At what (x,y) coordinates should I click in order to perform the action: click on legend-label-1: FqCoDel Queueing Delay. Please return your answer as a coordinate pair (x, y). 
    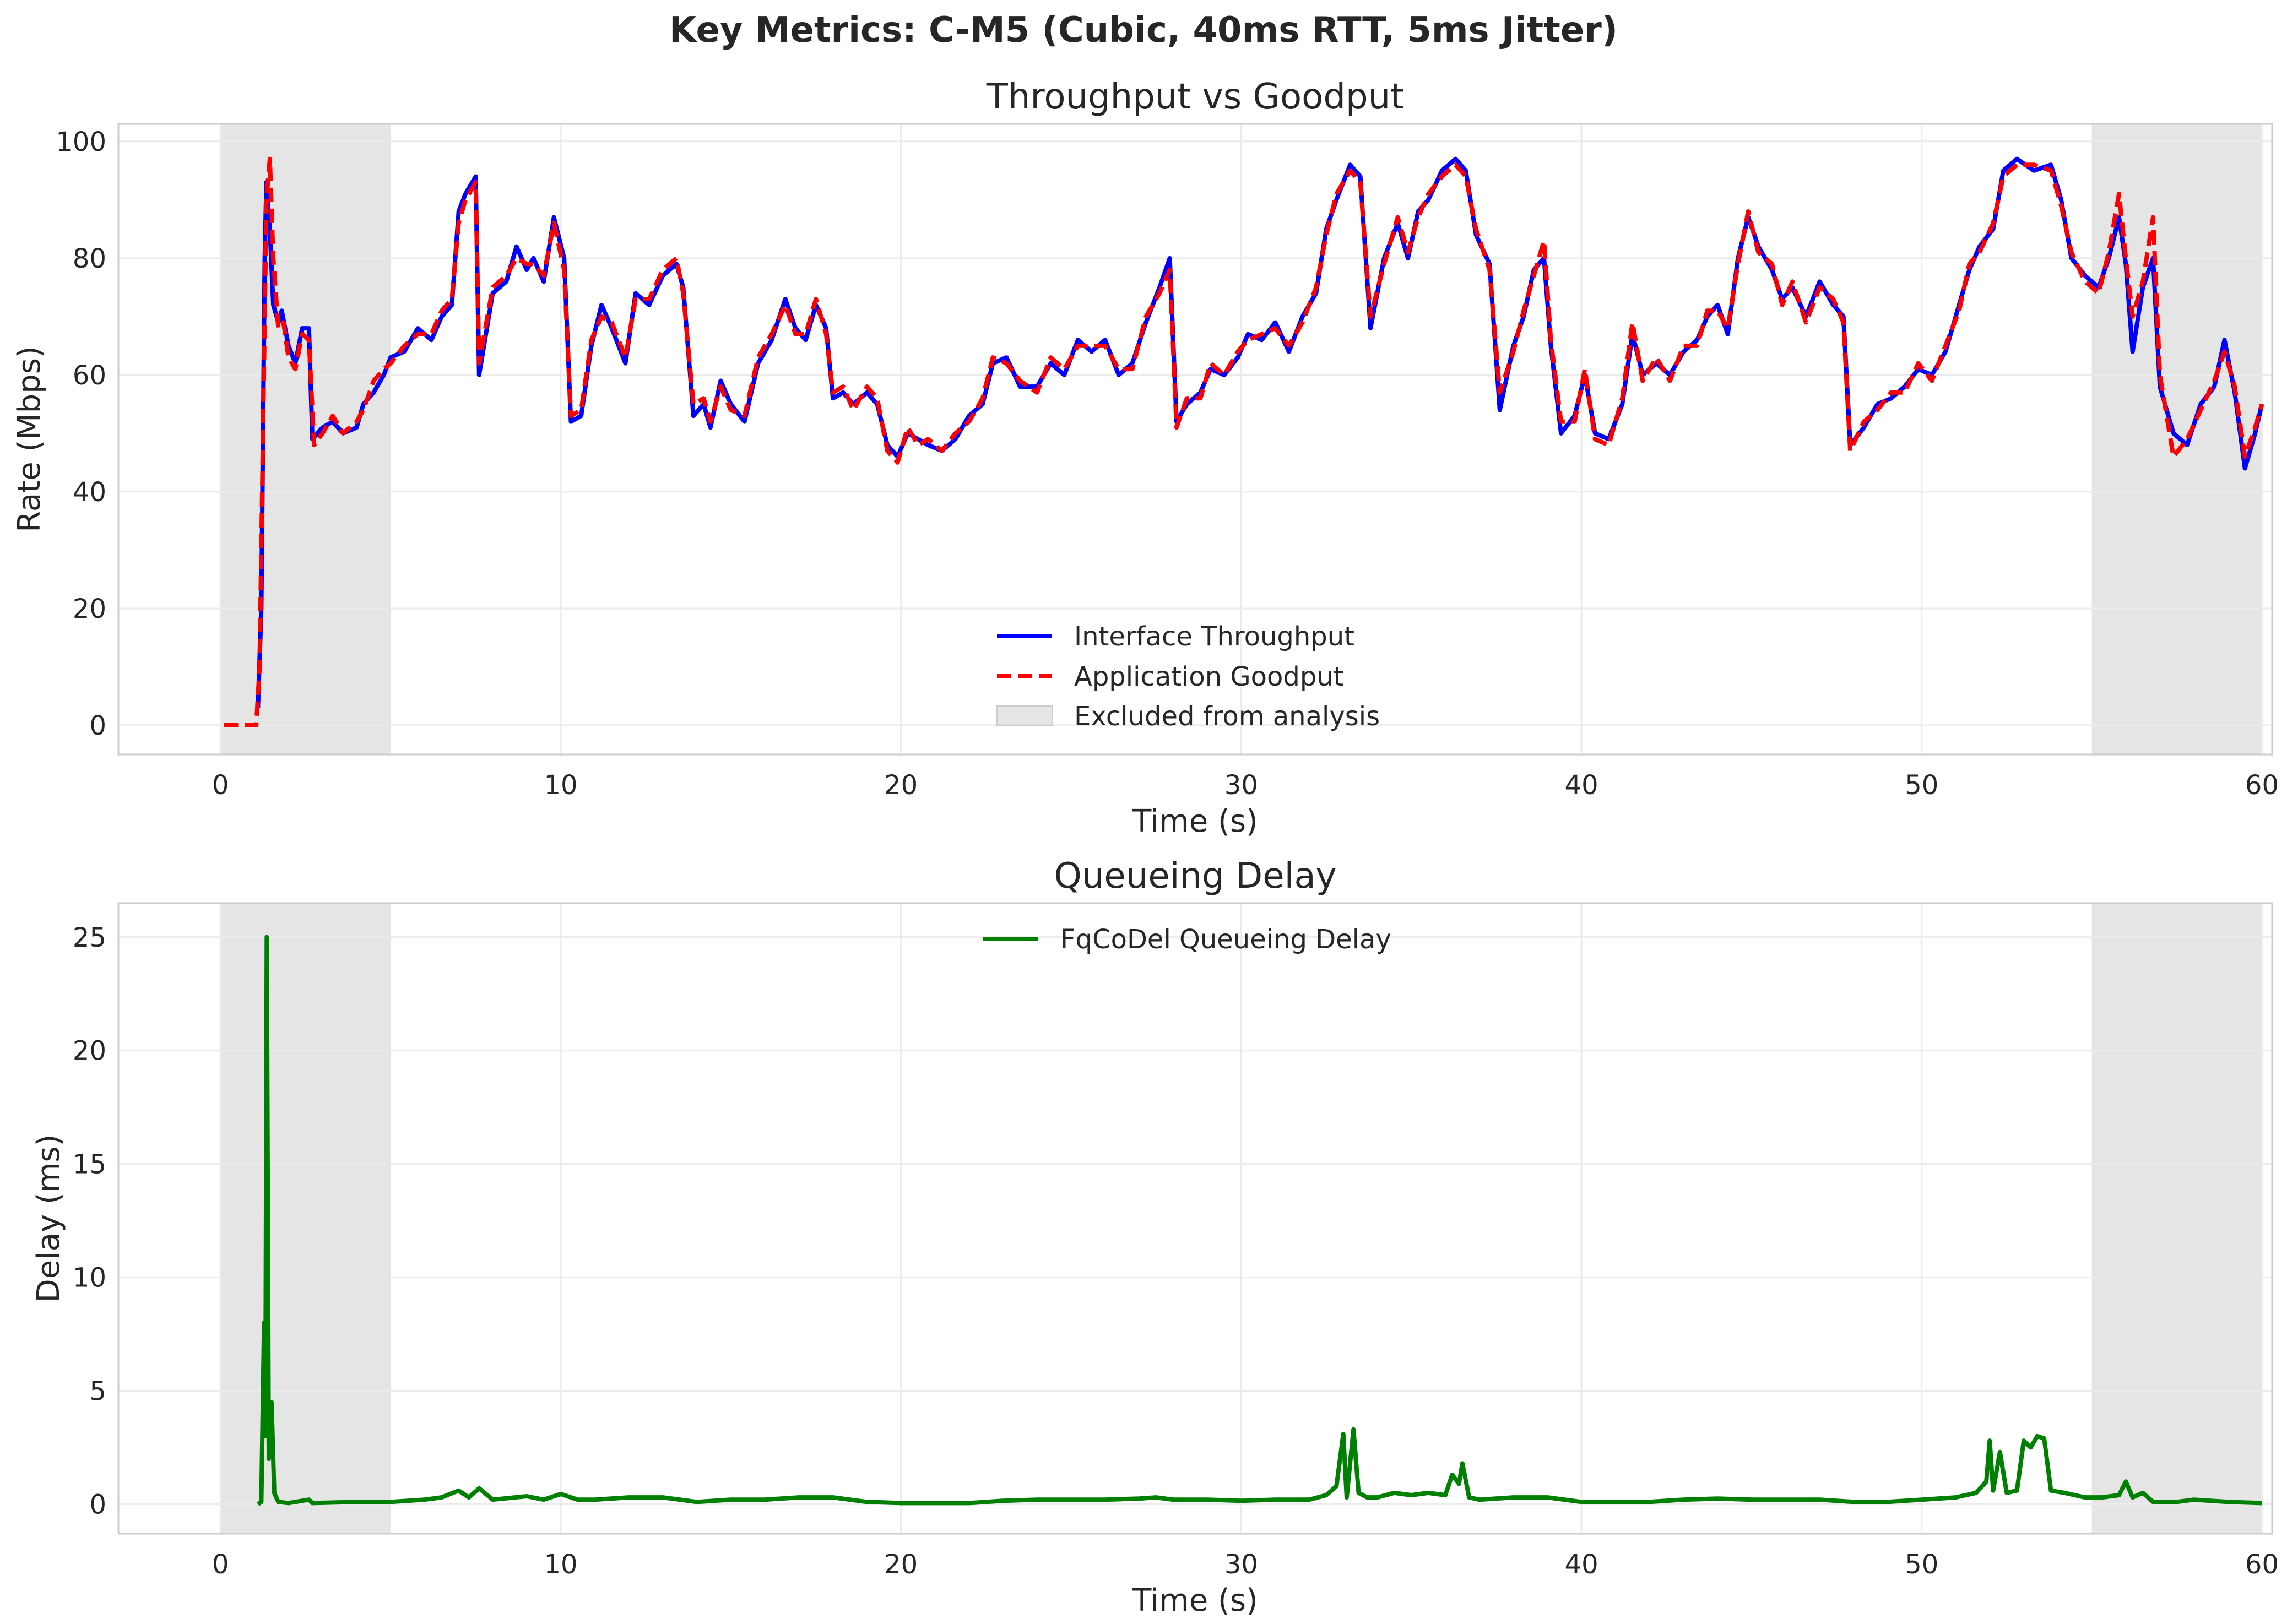
    Looking at the image, I should click on (1225, 939).